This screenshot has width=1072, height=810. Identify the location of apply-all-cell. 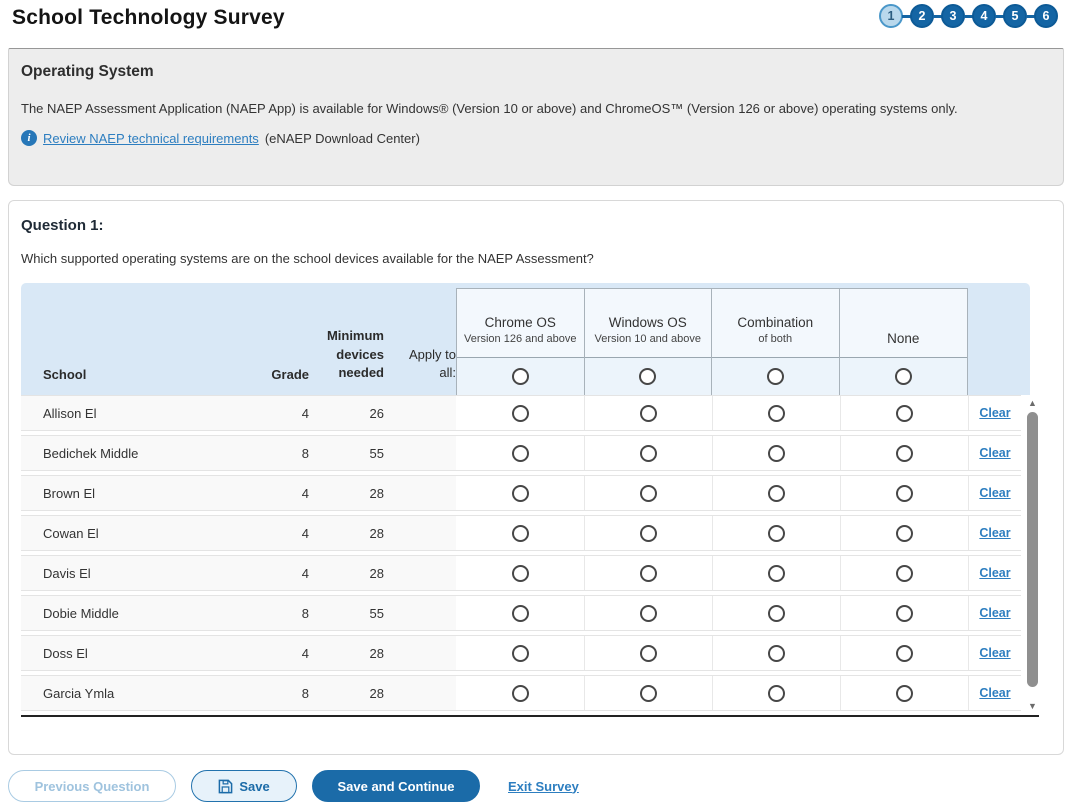
(520, 376).